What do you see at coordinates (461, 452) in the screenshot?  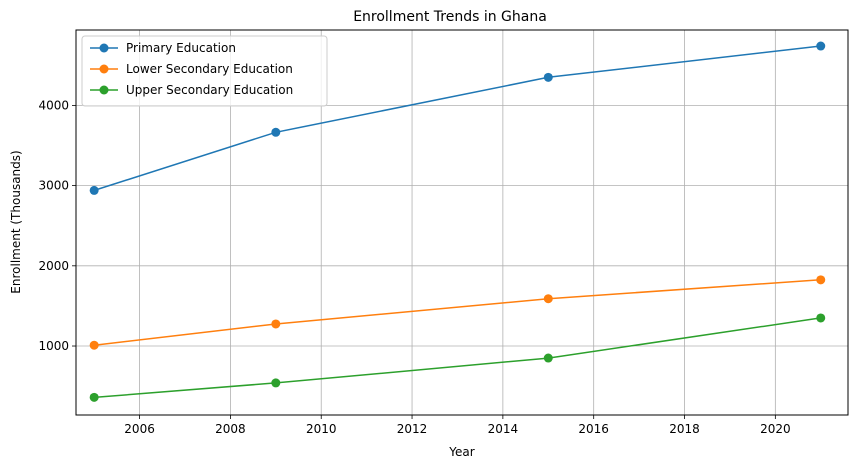 I see `x-axis-label: Year` at bounding box center [461, 452].